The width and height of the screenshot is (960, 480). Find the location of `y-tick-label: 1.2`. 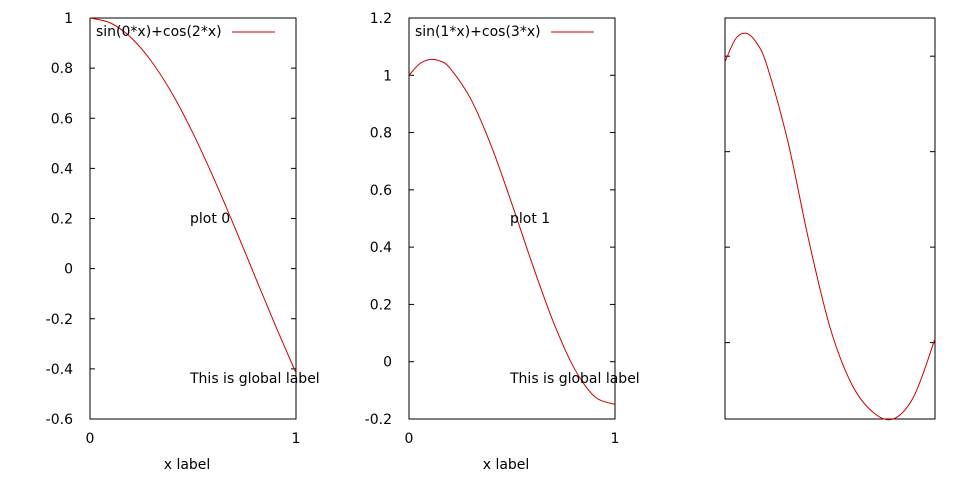

y-tick-label: 1.2 is located at coordinates (381, 19).